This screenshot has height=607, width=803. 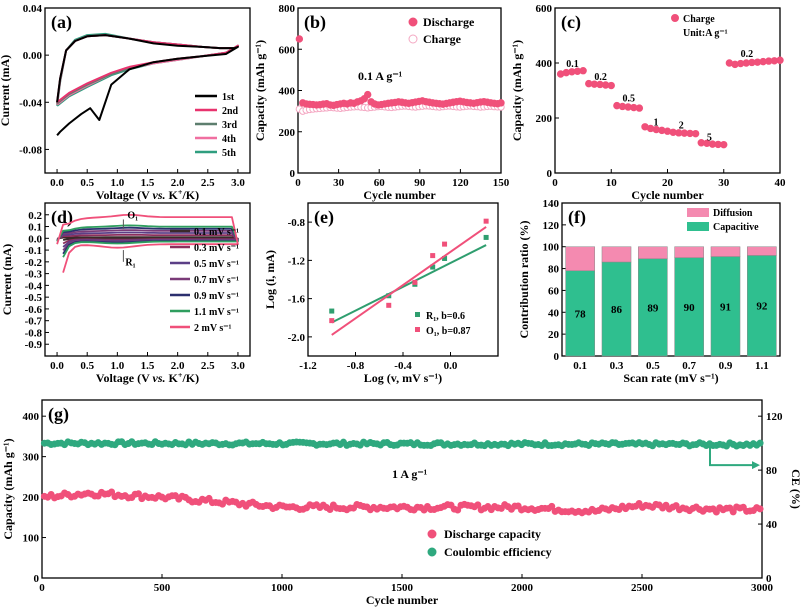 What do you see at coordinates (380, 183) in the screenshot?
I see `x-tick-label: 60` at bounding box center [380, 183].